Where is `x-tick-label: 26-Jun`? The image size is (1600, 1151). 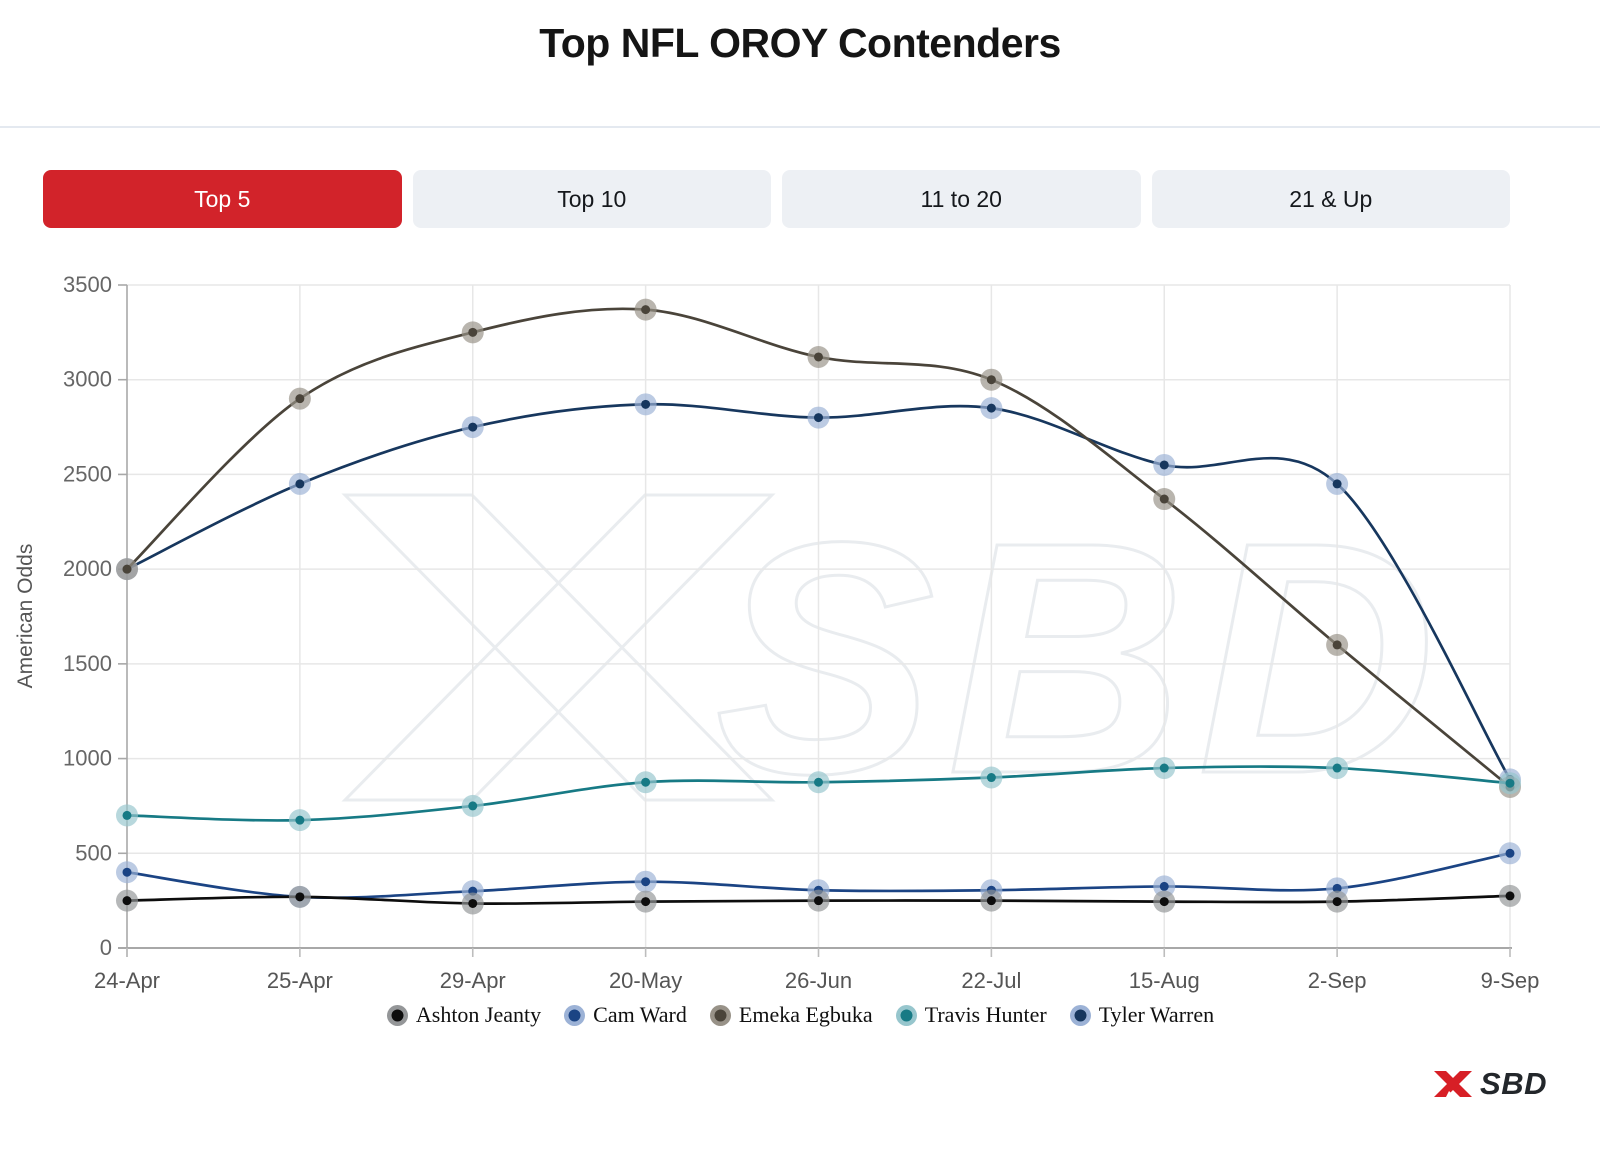
x-tick-label: 26-Jun is located at coordinates (818, 980).